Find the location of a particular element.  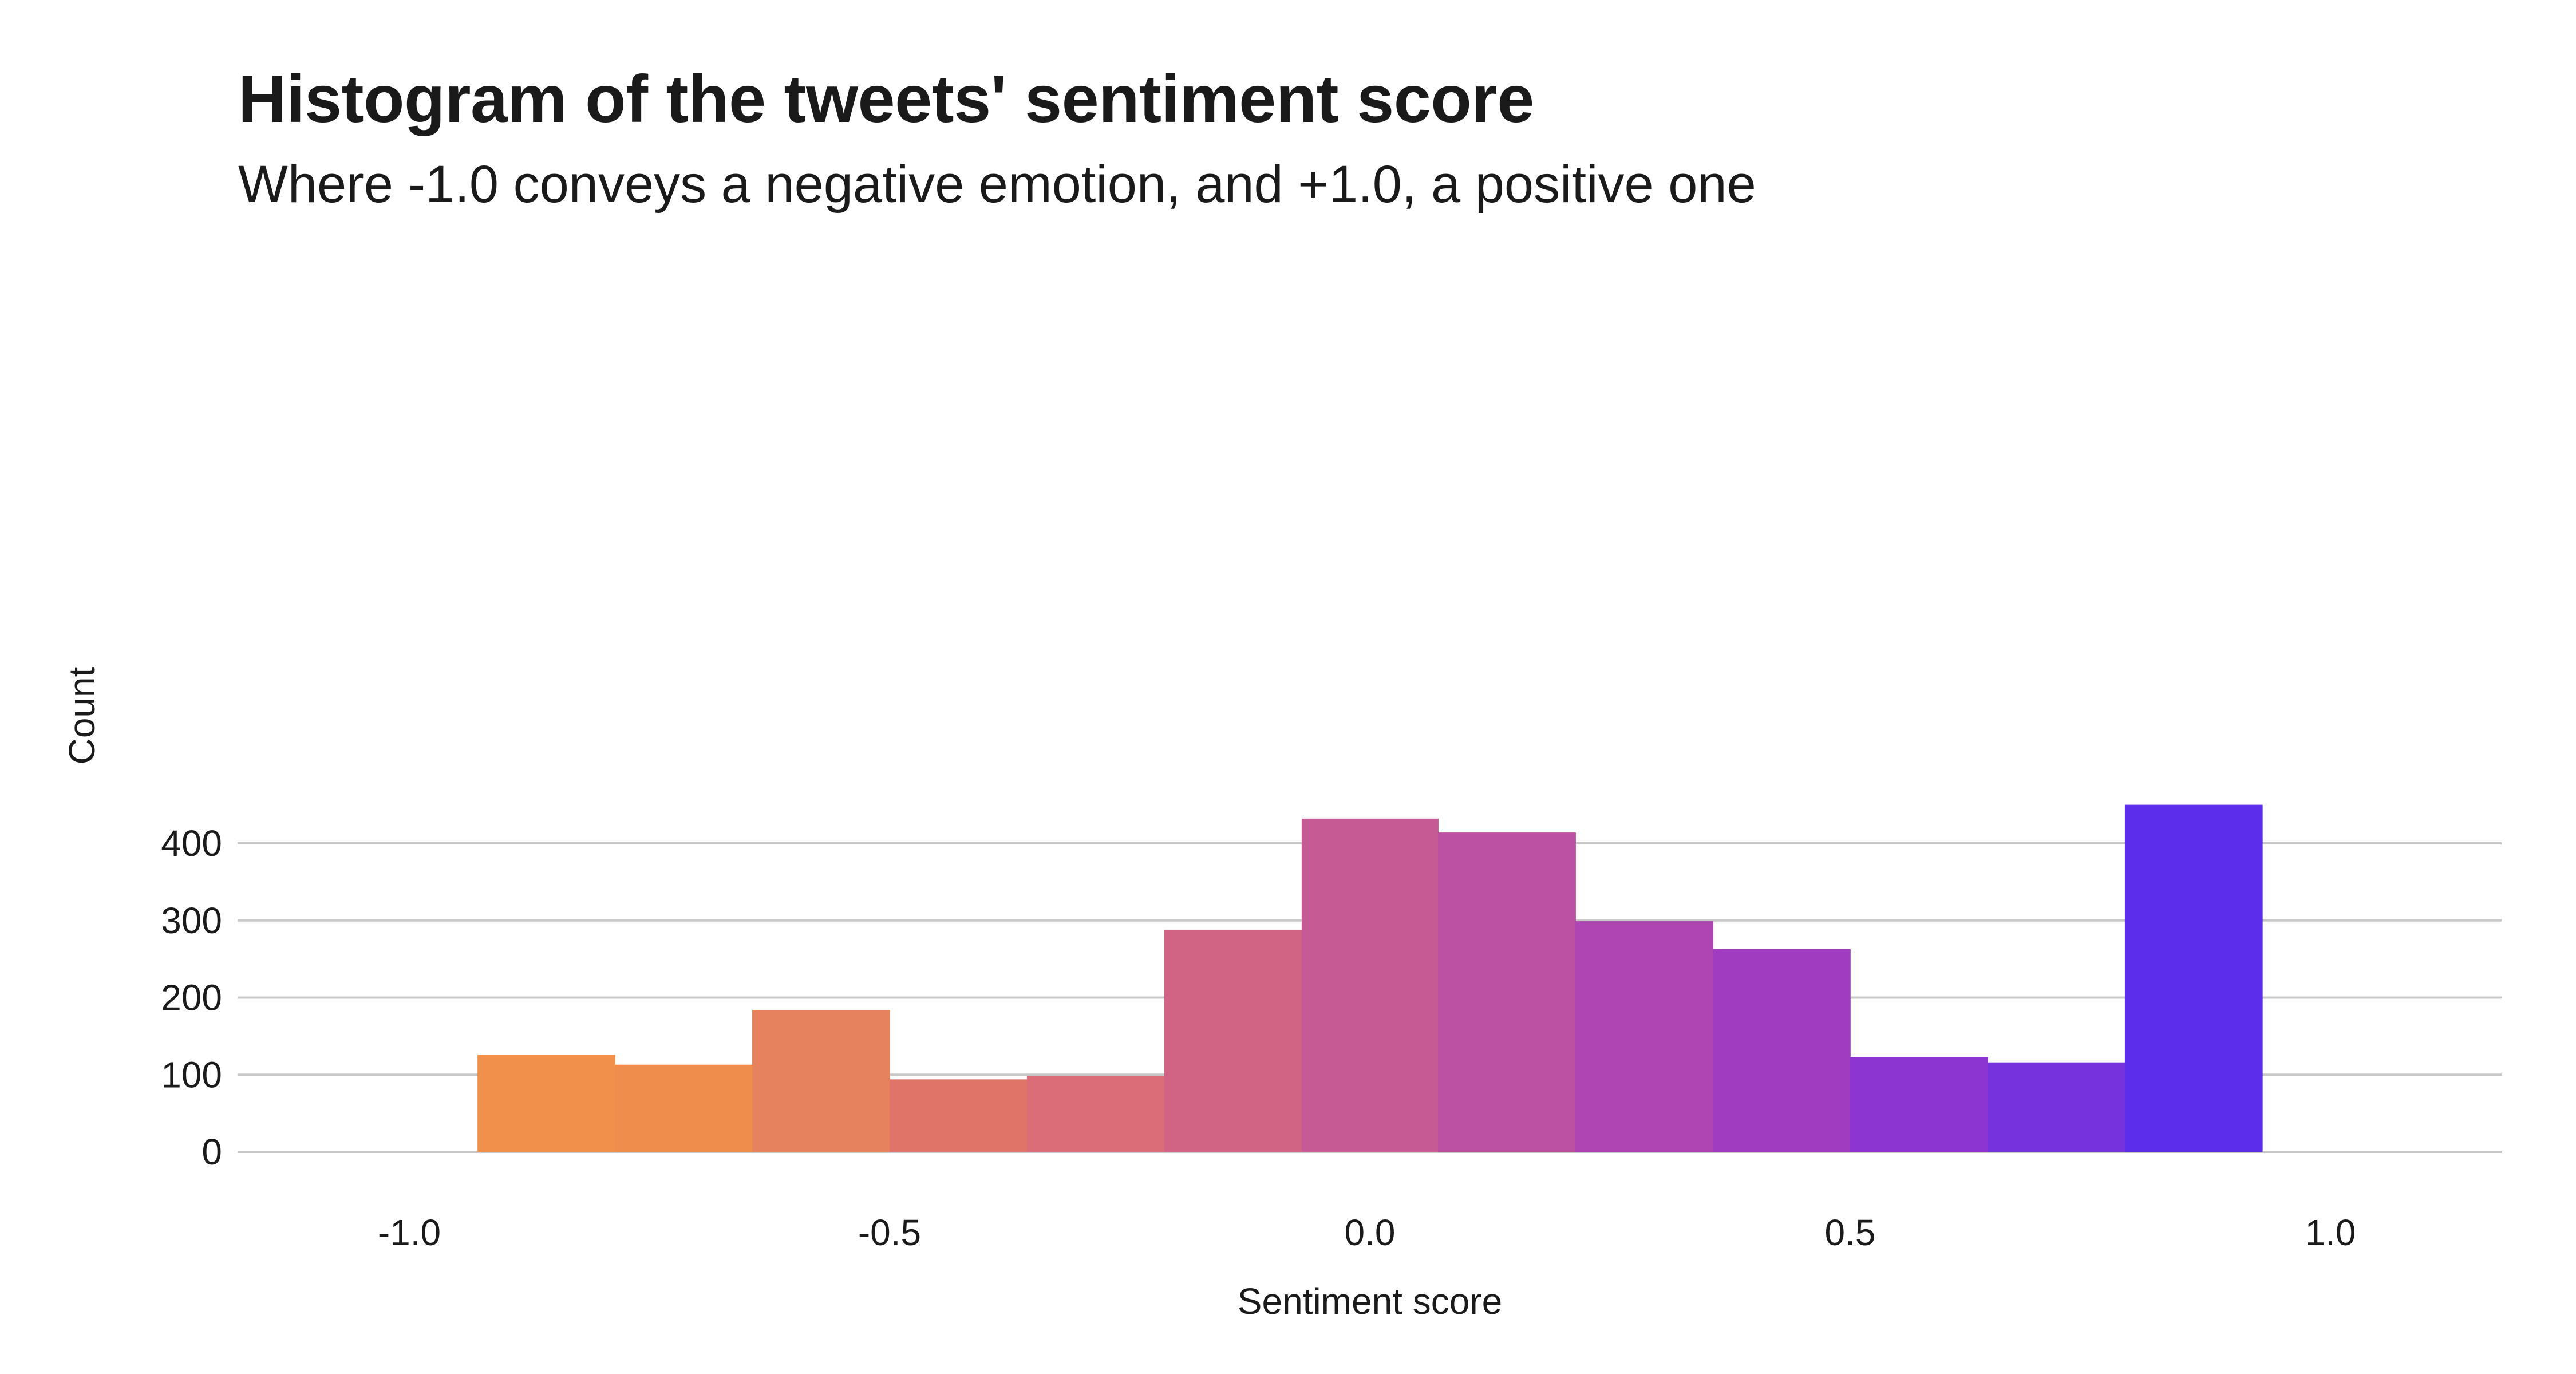

x-tick-label: -0.5 is located at coordinates (889, 1232).